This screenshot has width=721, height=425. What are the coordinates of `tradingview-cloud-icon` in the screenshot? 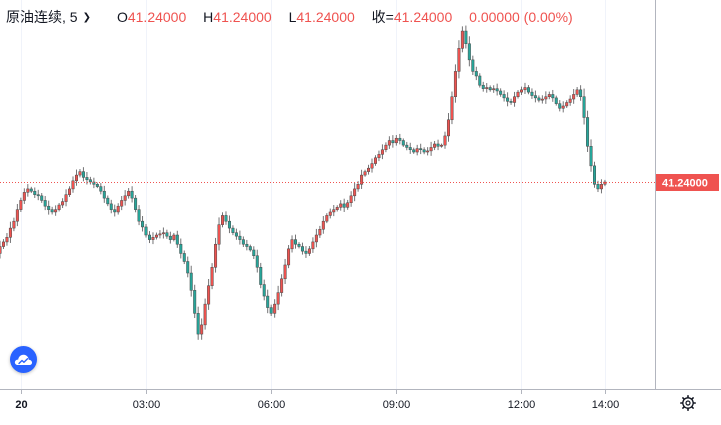 It's located at (23, 359).